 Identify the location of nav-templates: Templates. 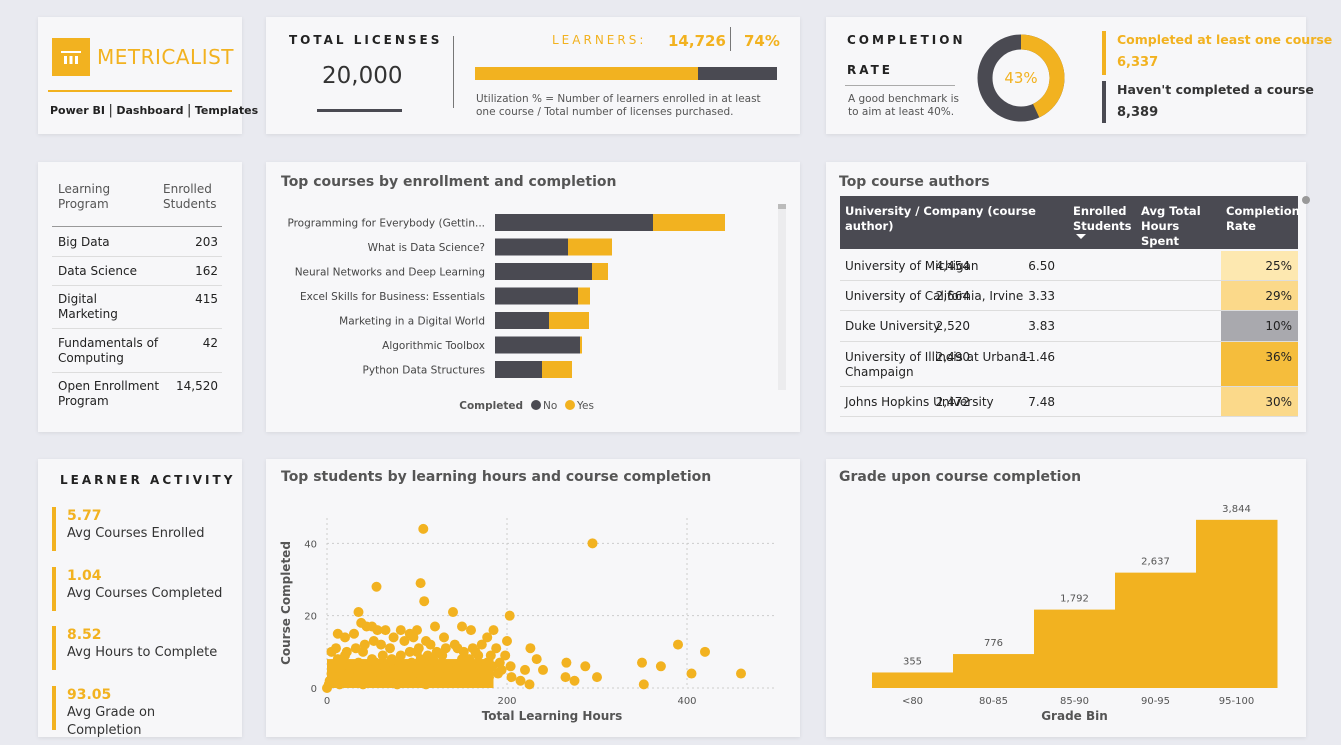
(226, 110).